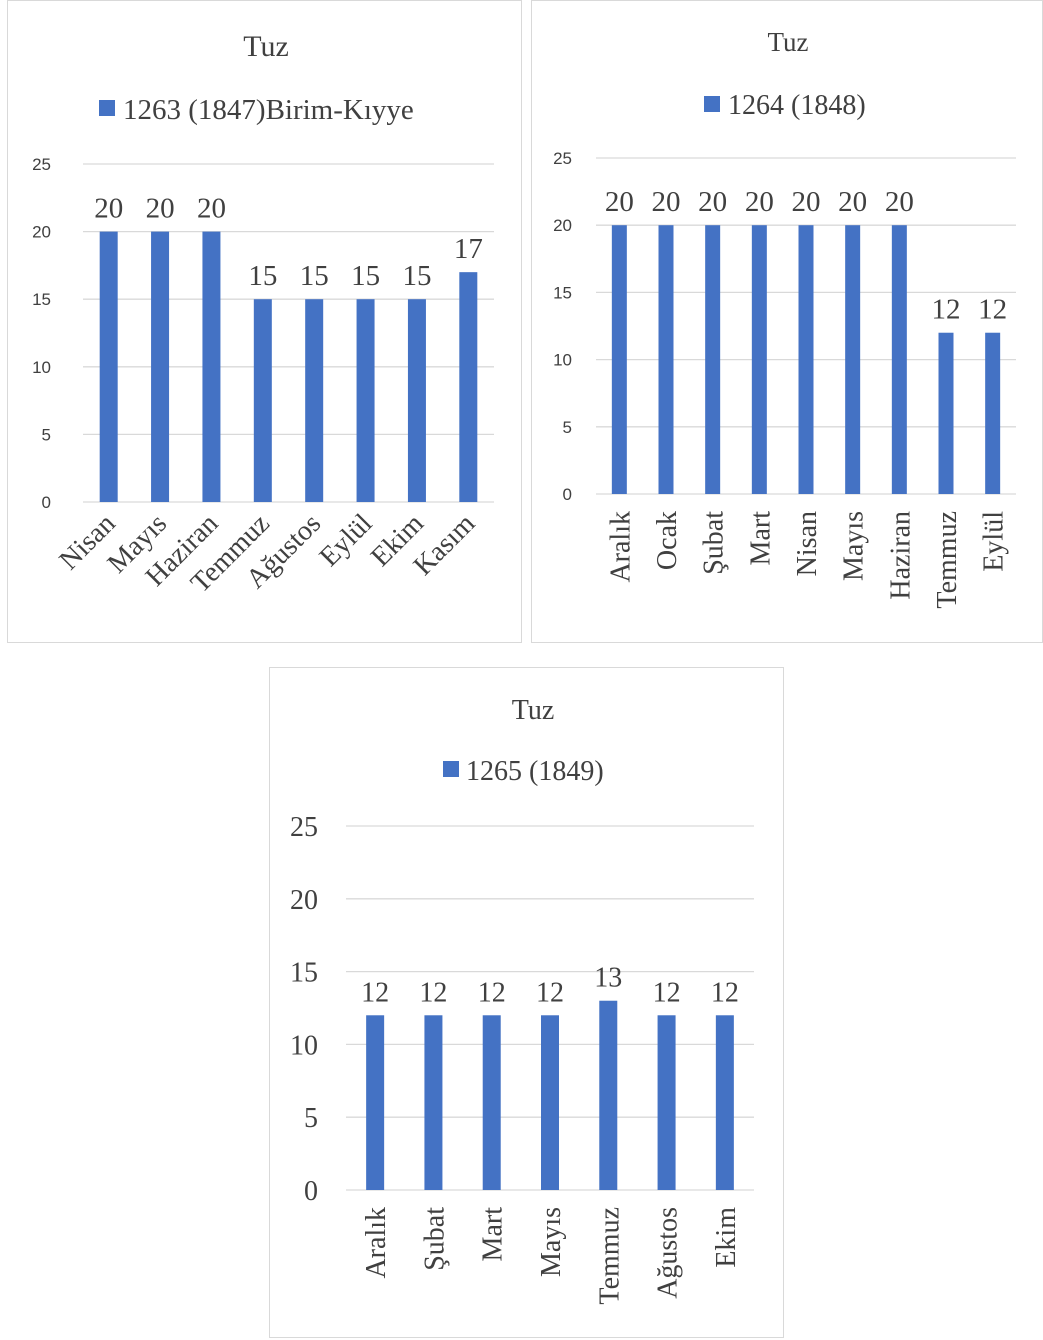 This screenshot has width=1043, height=1340. I want to click on chart-1848-y-tick-label: 25, so click(562, 158).